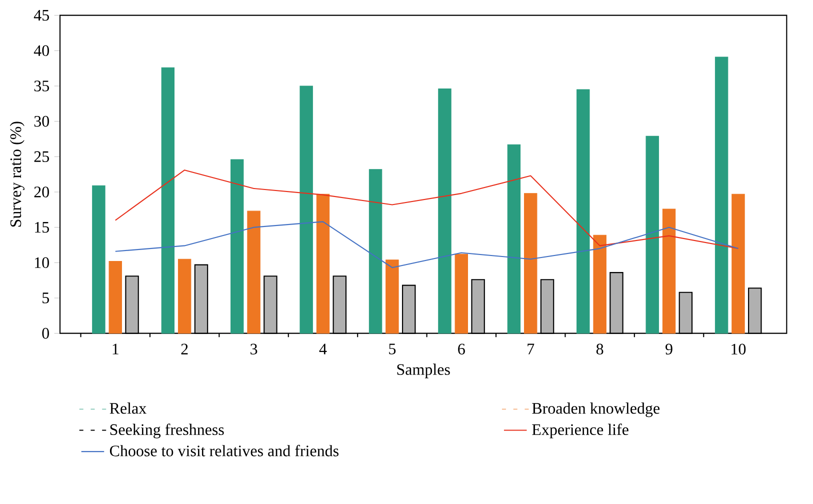  What do you see at coordinates (254, 349) in the screenshot?
I see `x-tick-label: 3` at bounding box center [254, 349].